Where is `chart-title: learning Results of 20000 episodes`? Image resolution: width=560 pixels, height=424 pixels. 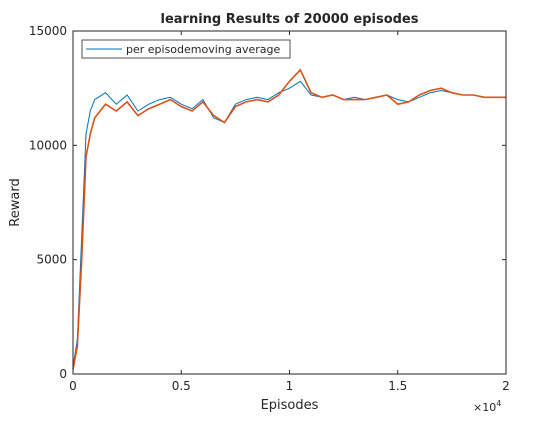
chart-title: learning Results of 20000 episodes is located at coordinates (290, 19).